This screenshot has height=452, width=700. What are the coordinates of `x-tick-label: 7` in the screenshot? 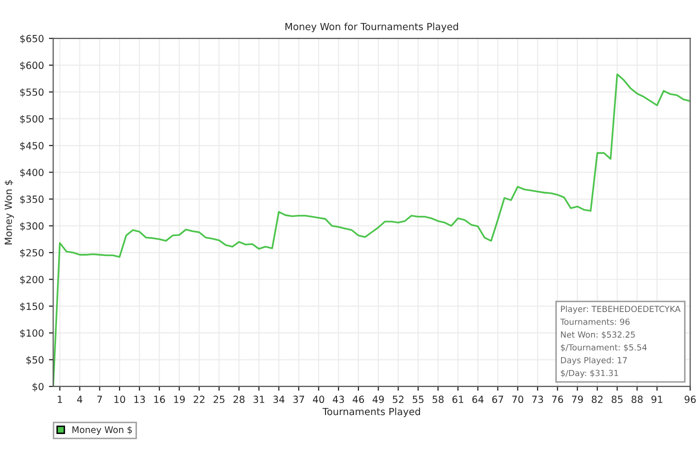 It's located at (99, 399).